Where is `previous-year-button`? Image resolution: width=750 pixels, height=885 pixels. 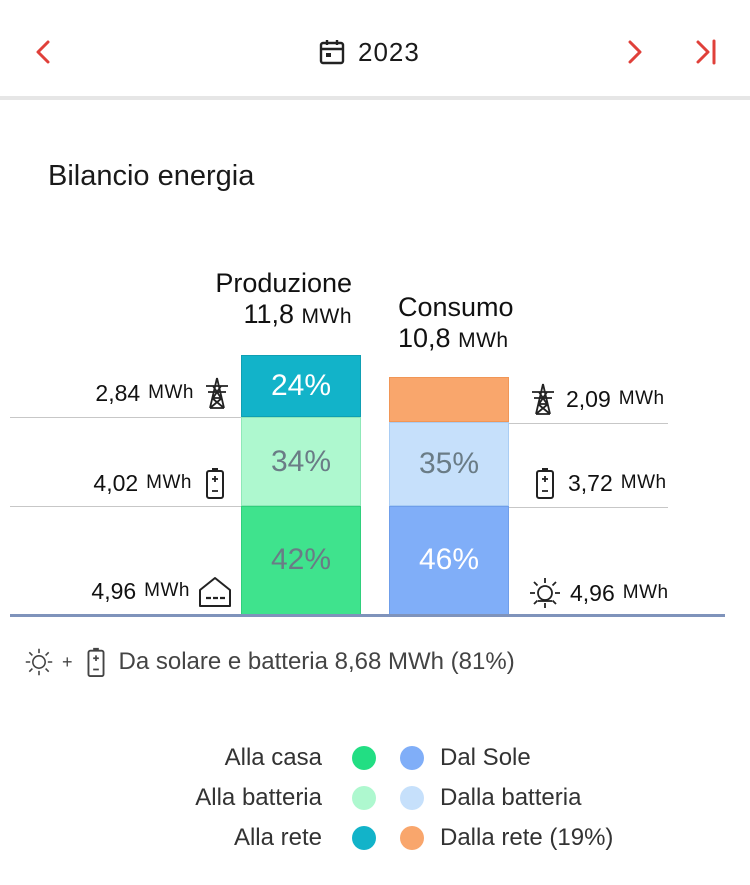 previous-year-button is located at coordinates (44, 52).